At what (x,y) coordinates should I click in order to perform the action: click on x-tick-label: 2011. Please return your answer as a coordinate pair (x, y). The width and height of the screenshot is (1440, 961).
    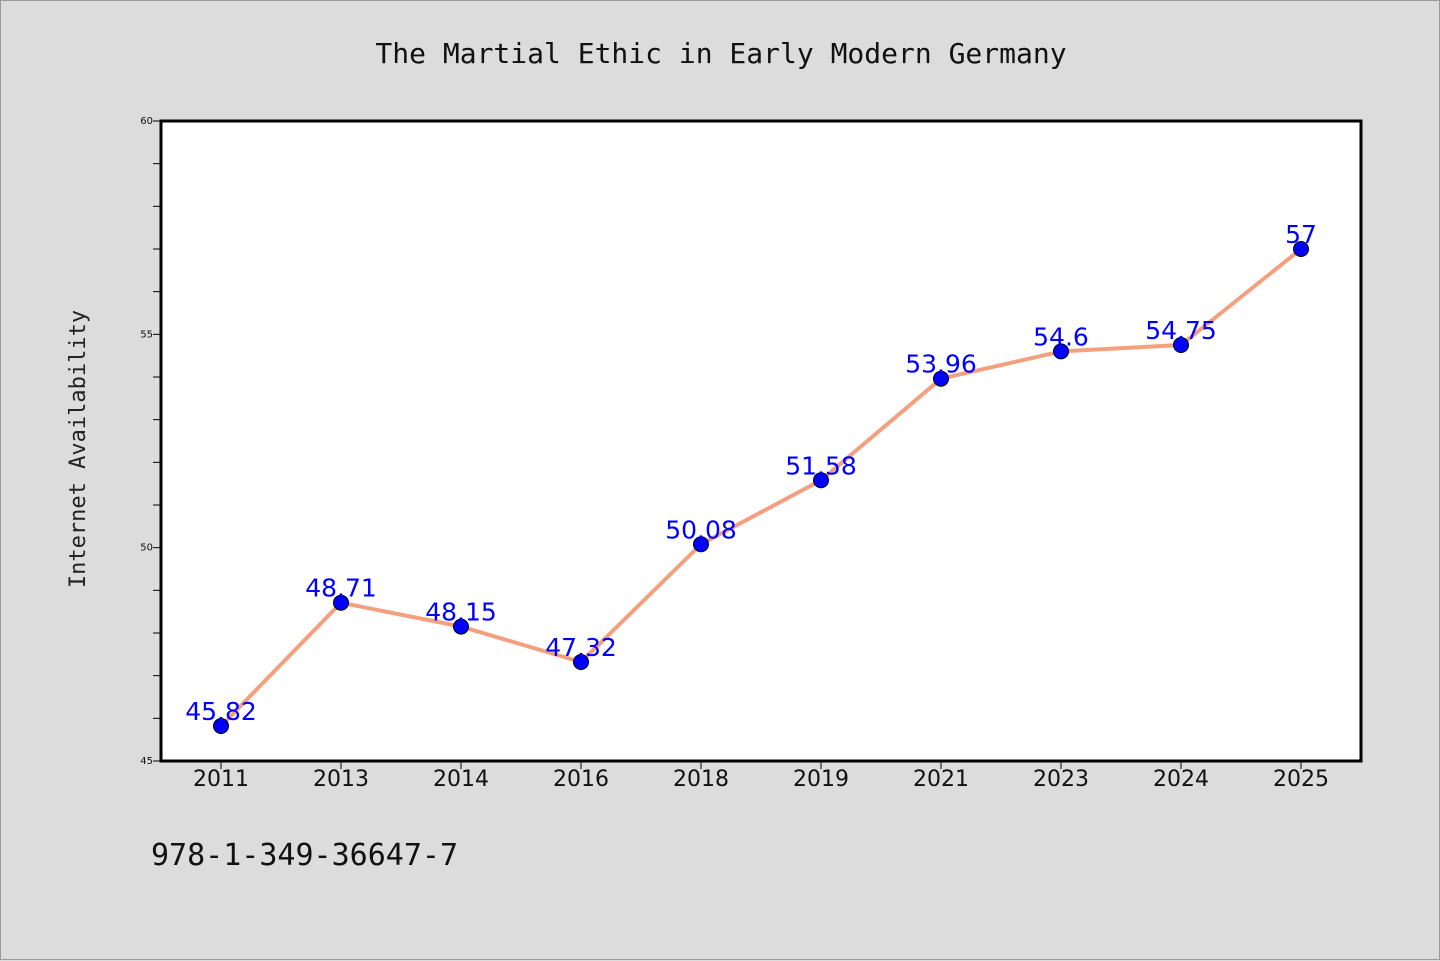
    Looking at the image, I should click on (221, 779).